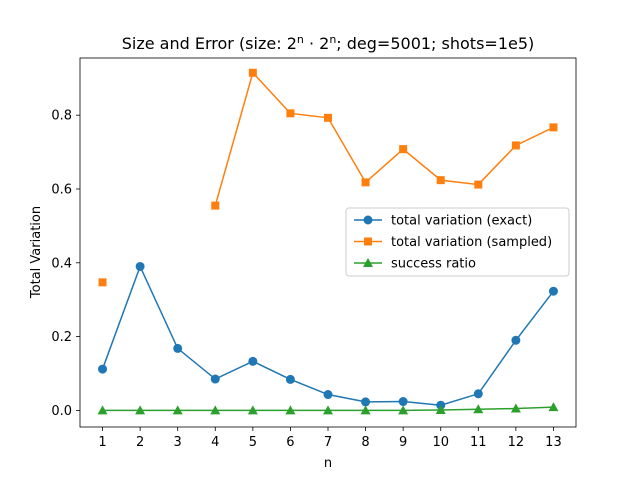 This screenshot has height=480, width=640. What do you see at coordinates (471, 242) in the screenshot?
I see `legend-label: total variation (sampled)` at bounding box center [471, 242].